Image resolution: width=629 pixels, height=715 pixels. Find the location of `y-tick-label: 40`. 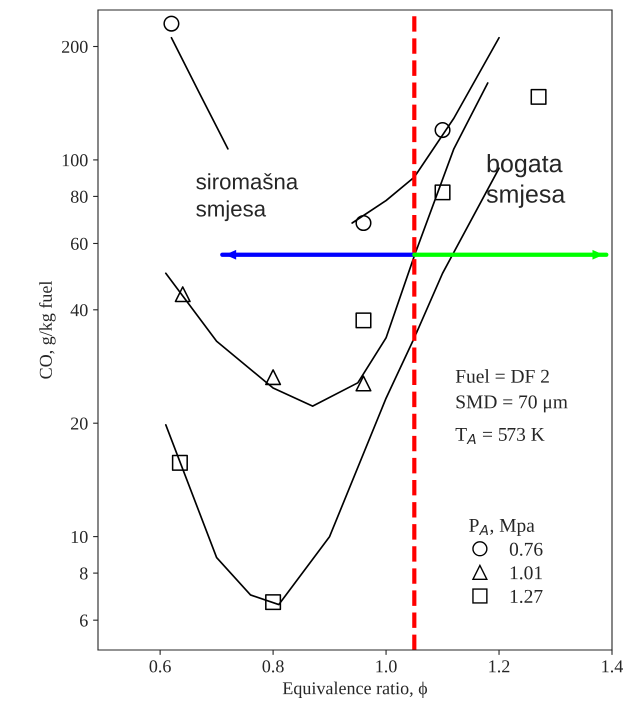

y-tick-label: 40 is located at coordinates (79, 310).